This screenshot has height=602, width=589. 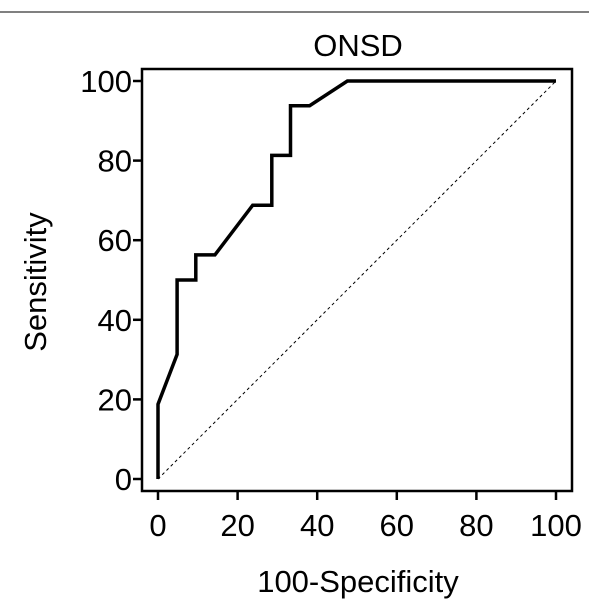 What do you see at coordinates (115, 320) in the screenshot?
I see `y-tick-label-40: 40` at bounding box center [115, 320].